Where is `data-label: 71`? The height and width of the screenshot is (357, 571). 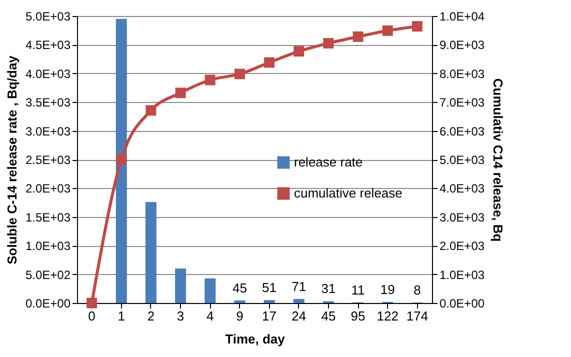 data-label: 71 is located at coordinates (299, 286).